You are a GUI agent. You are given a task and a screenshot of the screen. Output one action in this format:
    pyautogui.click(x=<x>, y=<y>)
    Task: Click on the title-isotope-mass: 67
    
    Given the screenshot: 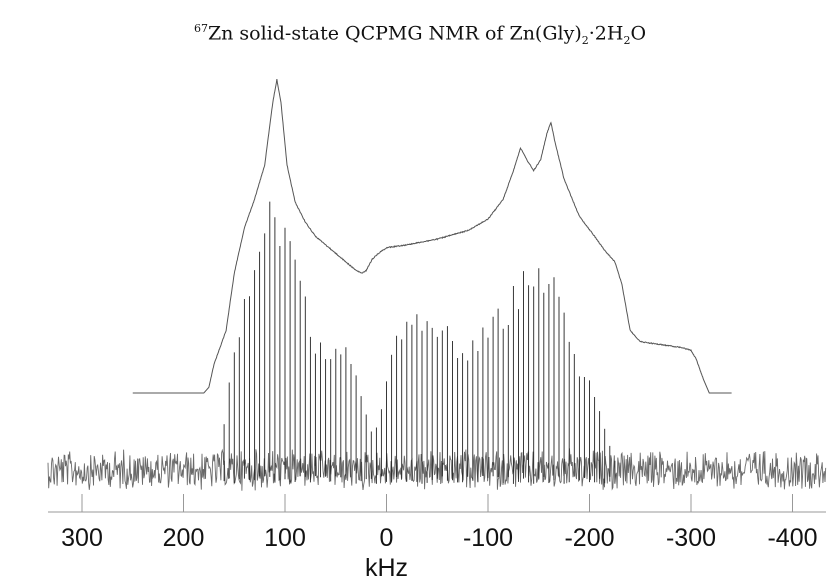 What is the action you would take?
    pyautogui.click(x=200, y=28)
    